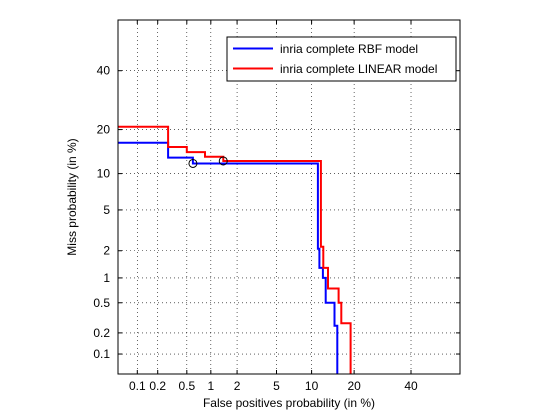 This screenshot has height=420, width=560. What do you see at coordinates (106, 251) in the screenshot?
I see `y-tick-label: 2` at bounding box center [106, 251].